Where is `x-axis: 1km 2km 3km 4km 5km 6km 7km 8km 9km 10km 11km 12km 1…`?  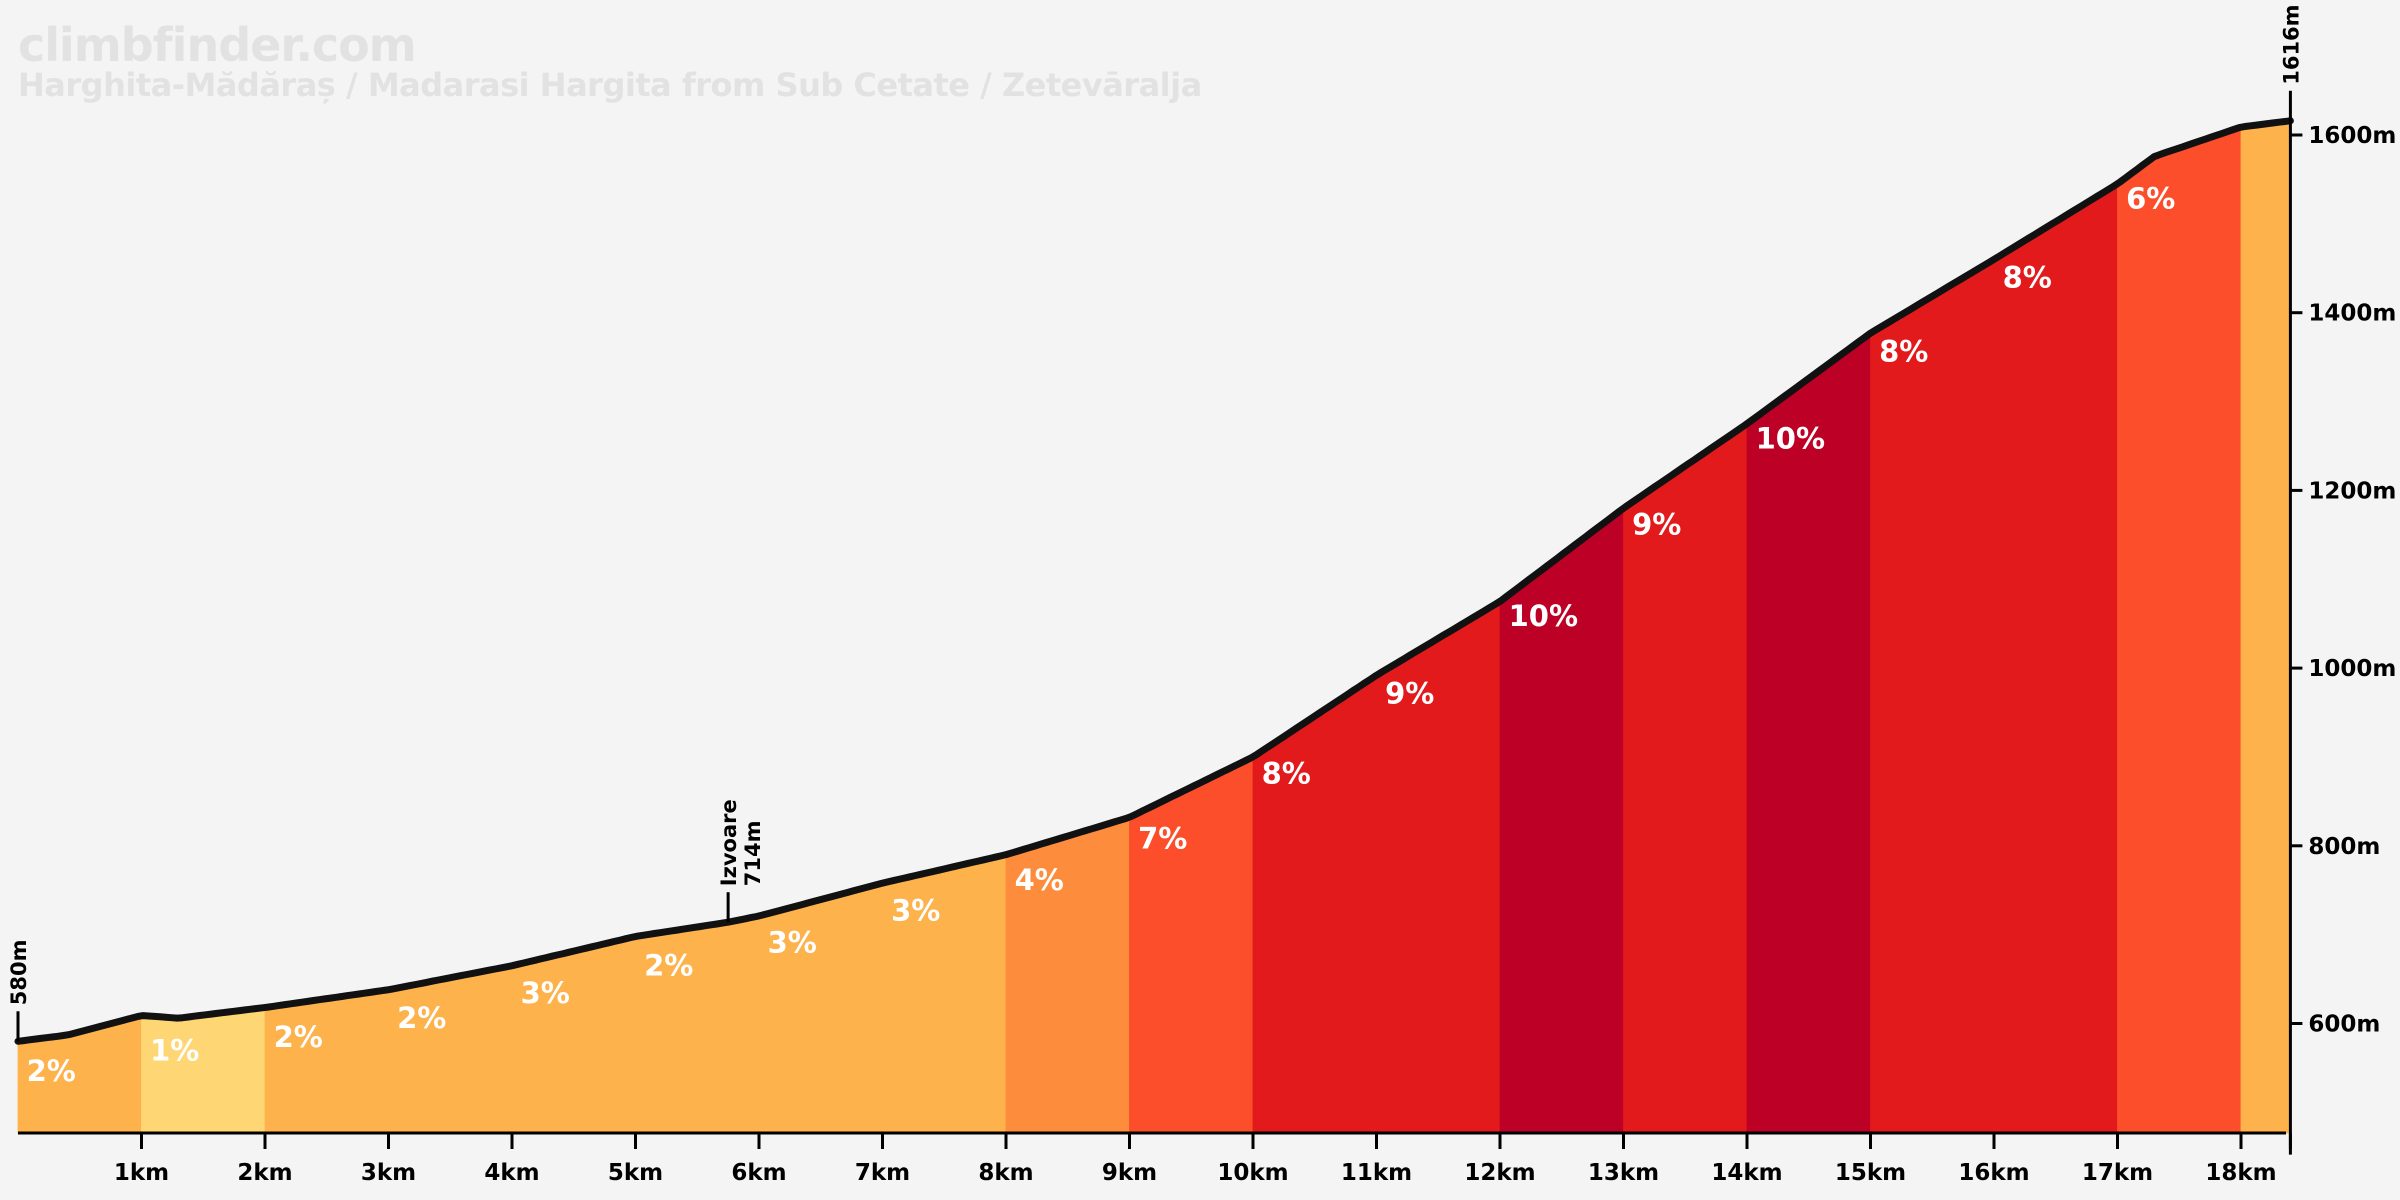
x-axis: 1km 2km 3km 4km 5km 6km 7km 8km 9km 10km 11km 12km 1… is located at coordinates (1155, 1158).